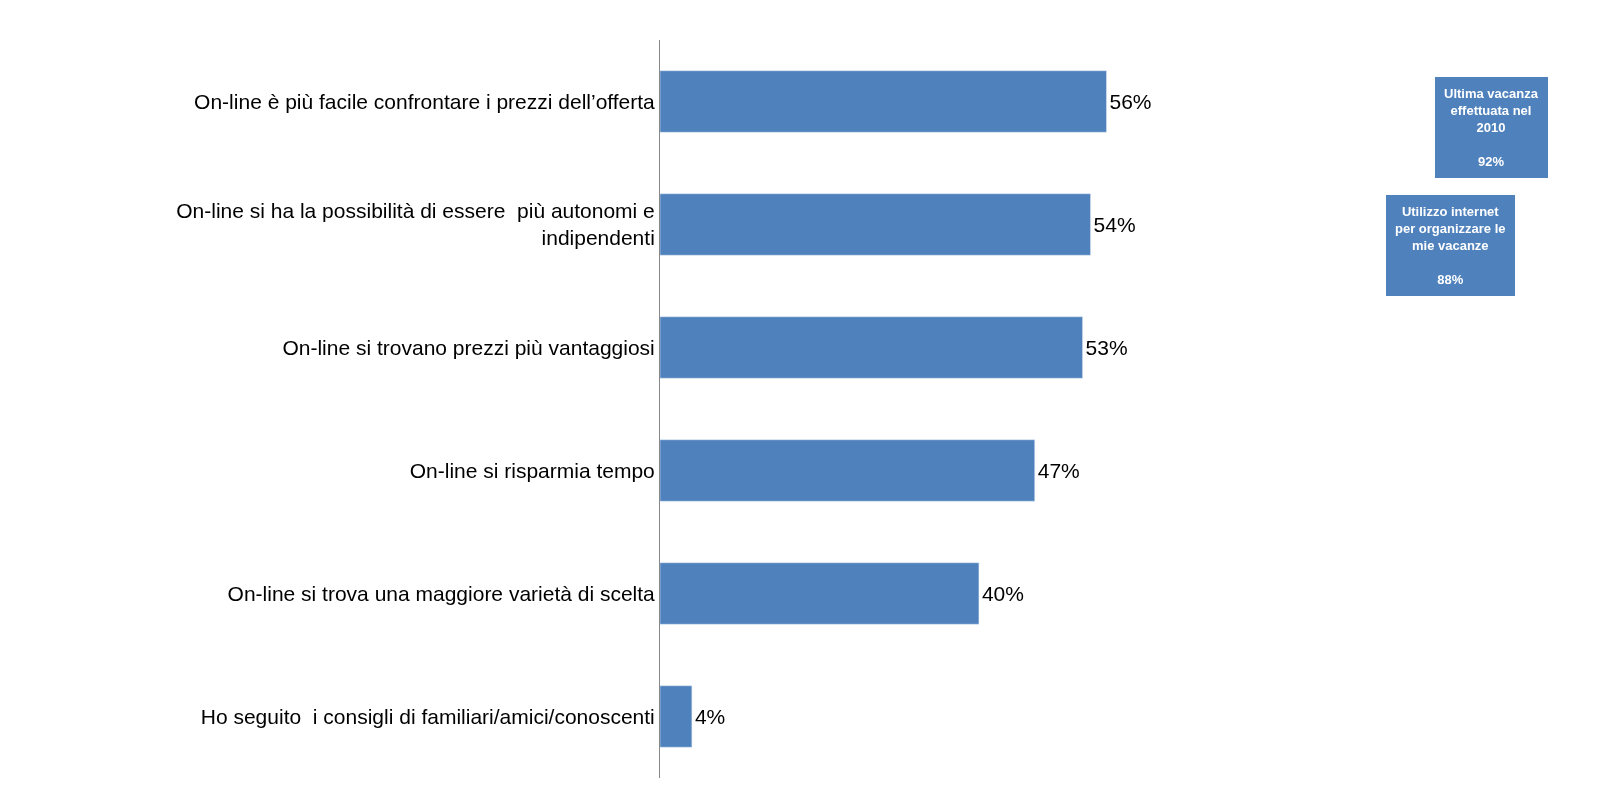  What do you see at coordinates (415, 224) in the screenshot?
I see `y-tick-label: On-line si ha la possibilità di essere più autonomi e indipendenti` at bounding box center [415, 224].